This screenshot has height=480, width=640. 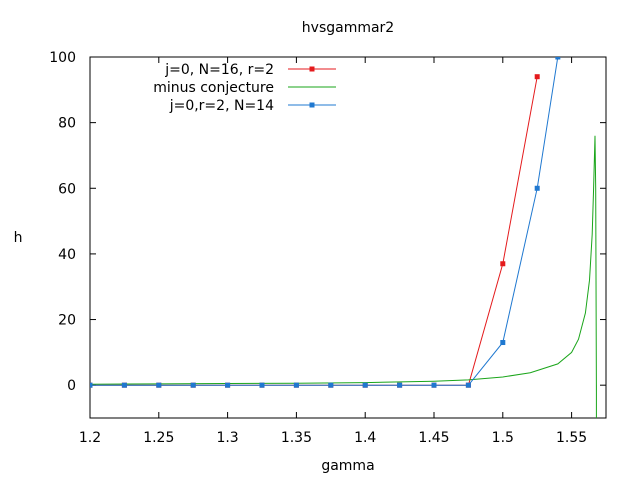 I want to click on y-tick-label: 20, so click(x=67, y=321).